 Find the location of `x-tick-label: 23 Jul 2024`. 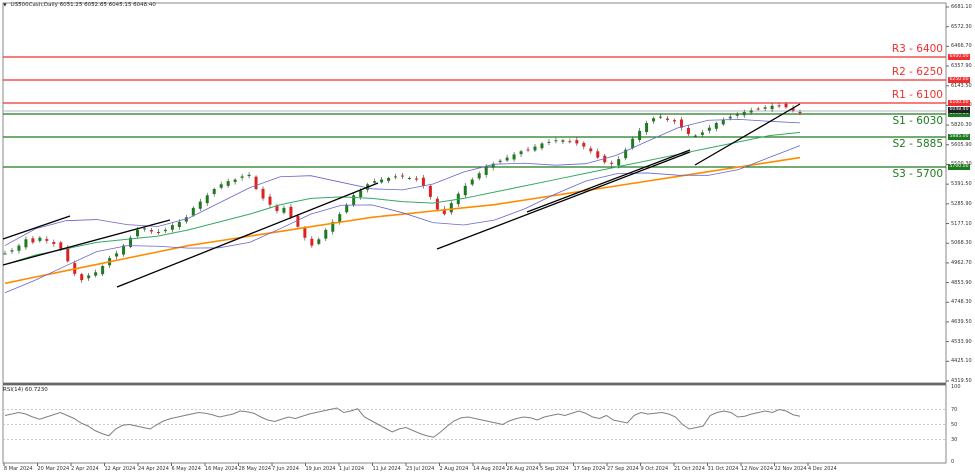

x-tick-label: 23 Jul 2024 is located at coordinates (420, 469).